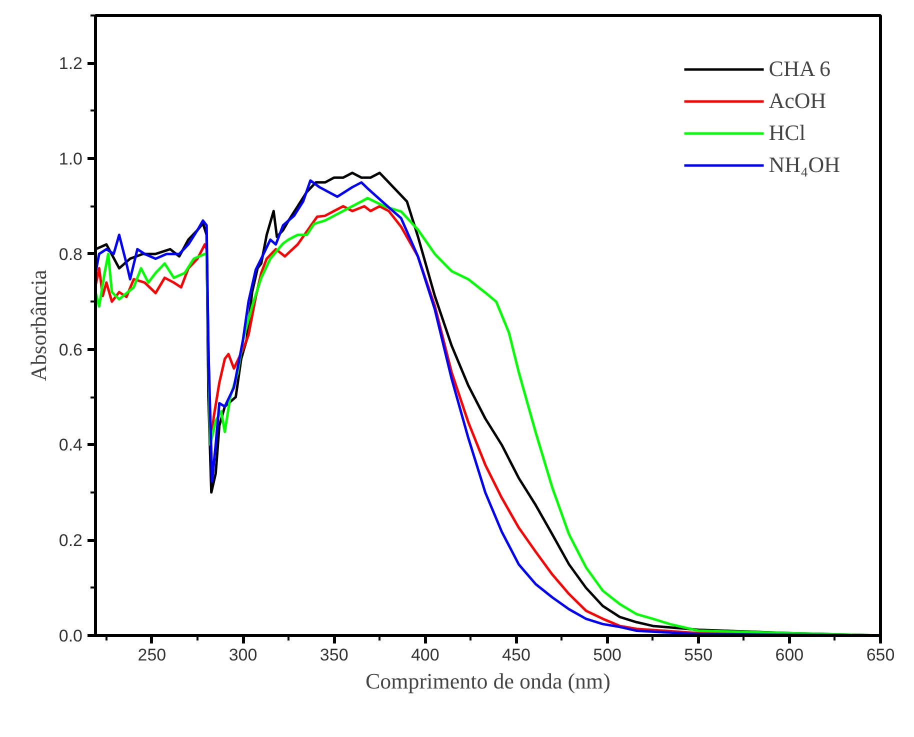  I want to click on legend-label: HCl, so click(787, 133).